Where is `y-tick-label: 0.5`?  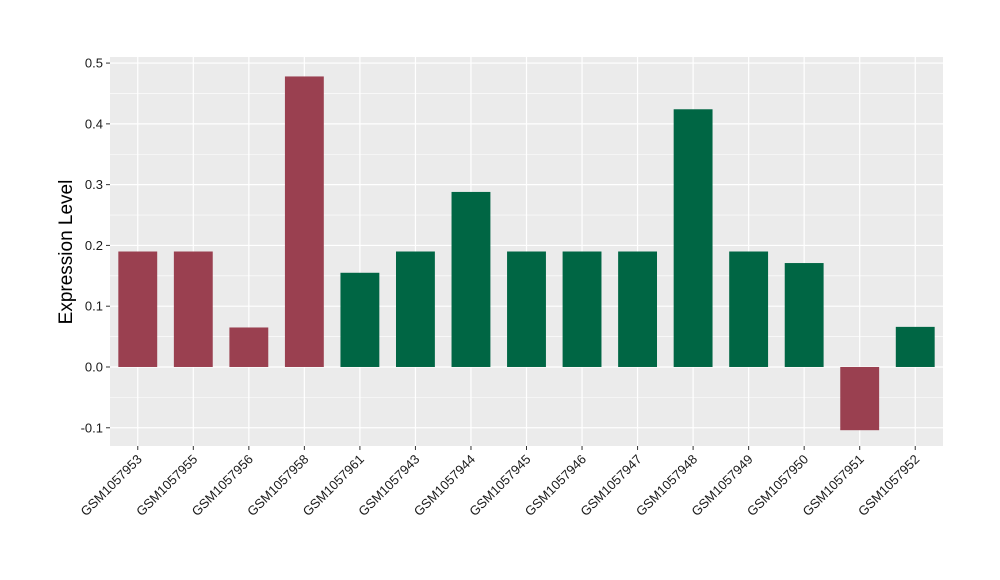
y-tick-label: 0.5 is located at coordinates (94, 63).